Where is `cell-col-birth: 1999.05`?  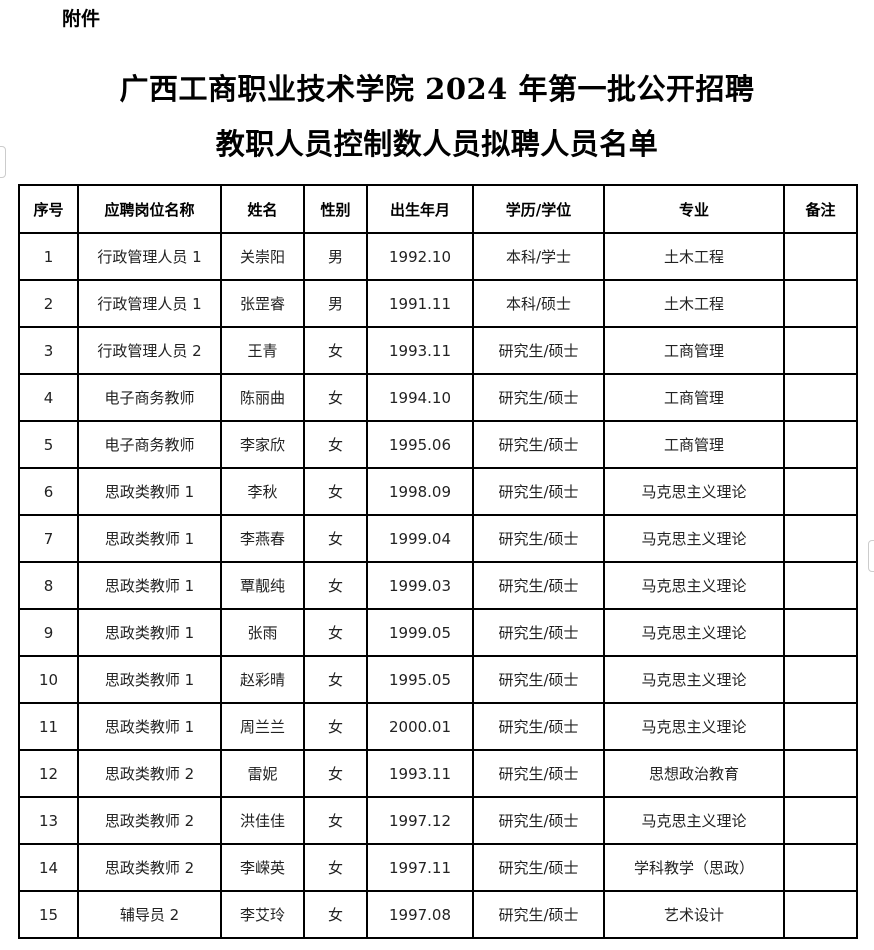
cell-col-birth: 1999.05 is located at coordinates (420, 632).